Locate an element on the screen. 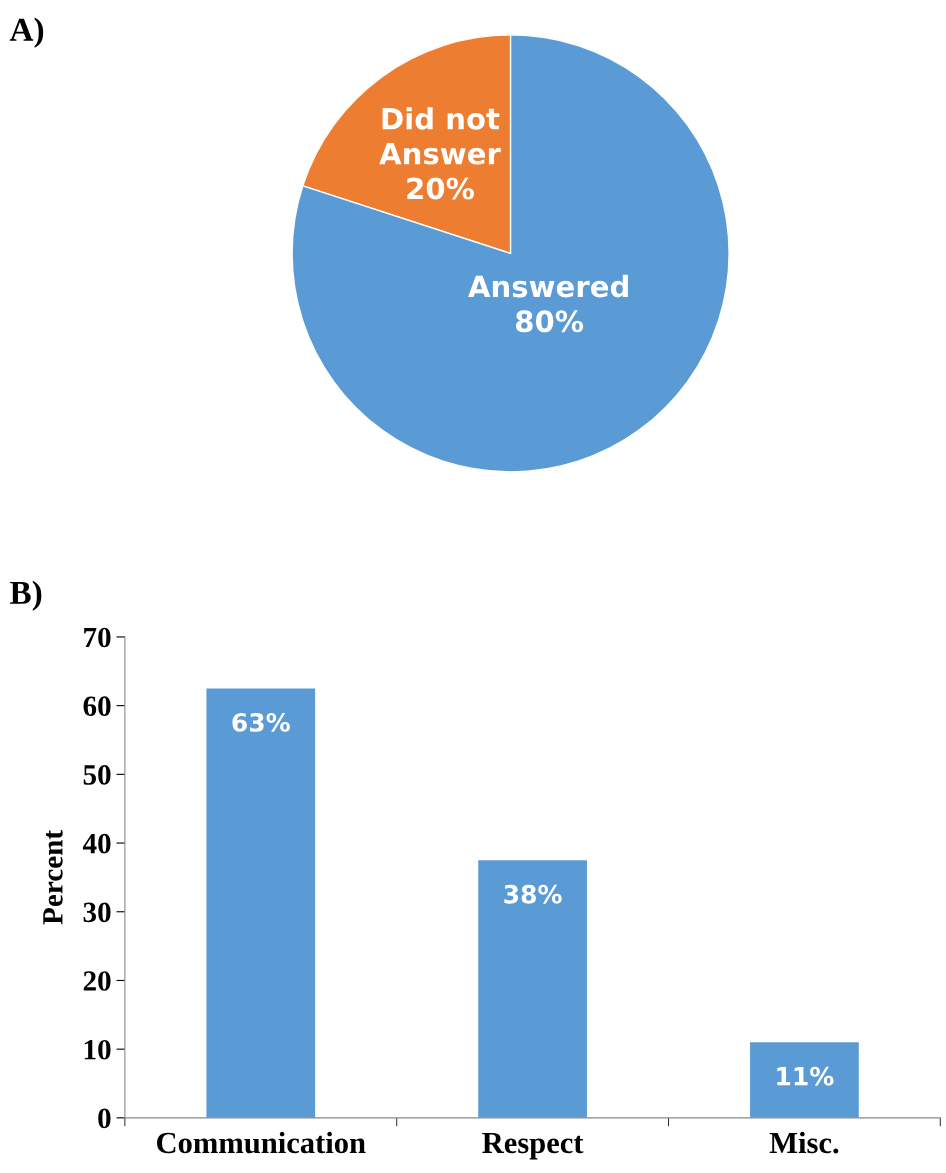  slice-label: Answered is located at coordinates (548, 286).